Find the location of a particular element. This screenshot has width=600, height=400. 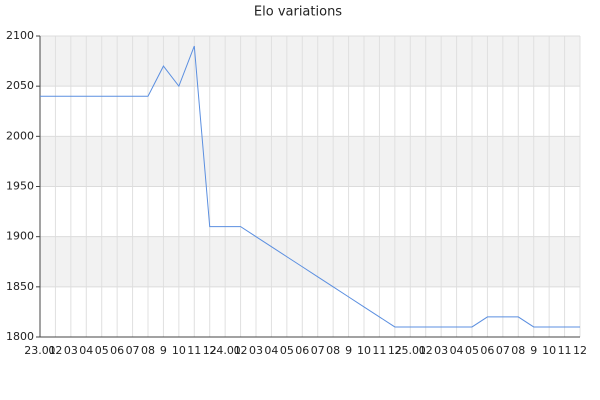

x-tick-label: 23.01 is located at coordinates (40, 350).